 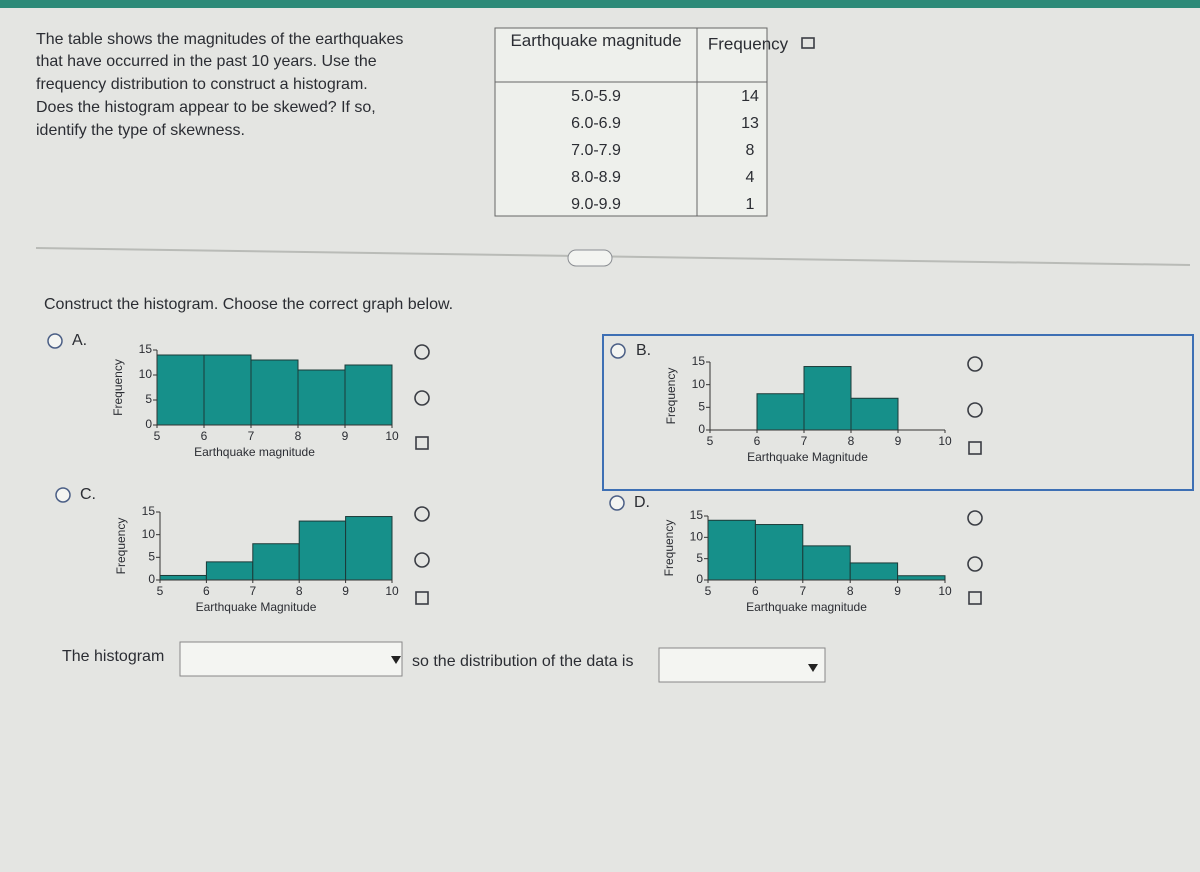 I want to click on copy-icon, so click(x=808, y=43).